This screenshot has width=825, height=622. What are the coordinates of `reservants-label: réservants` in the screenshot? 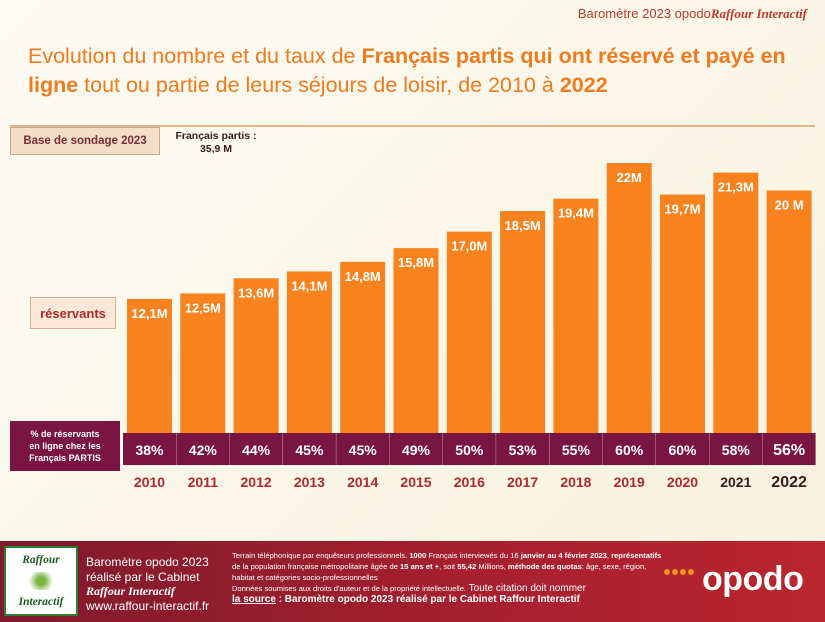 It's located at (73, 313).